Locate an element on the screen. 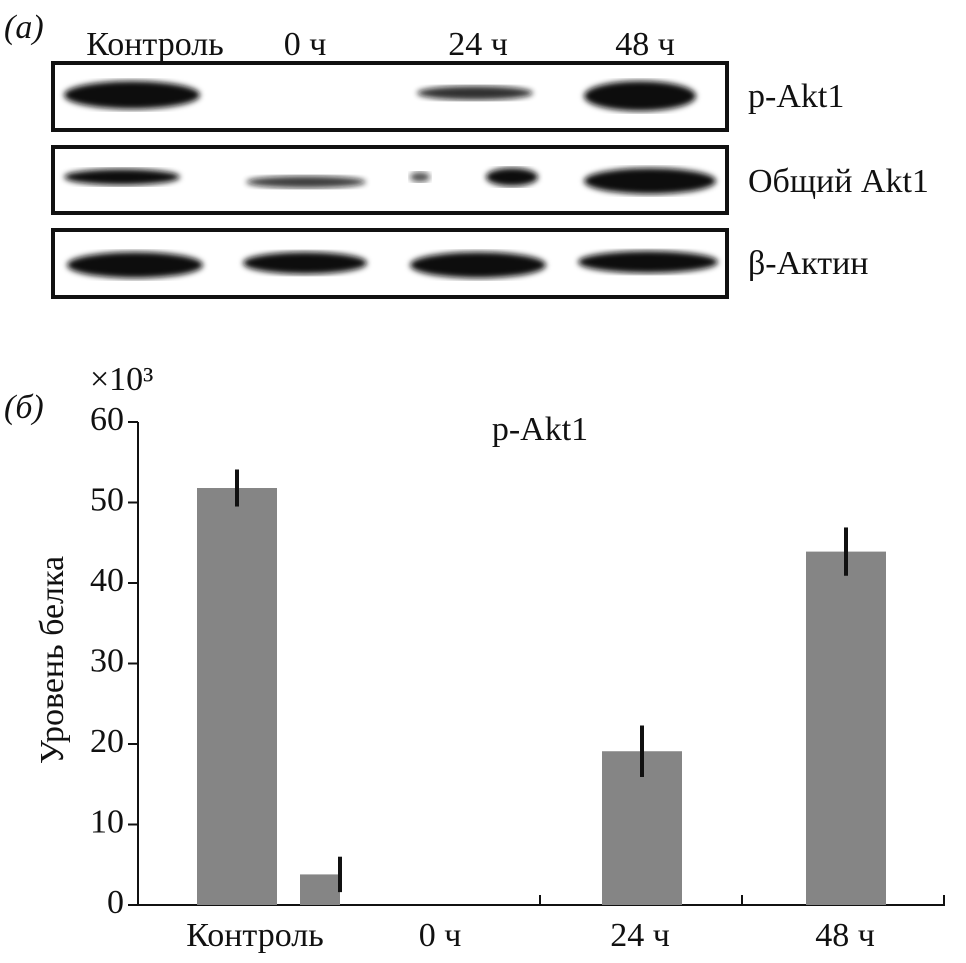 Image resolution: width=966 pixels, height=963 pixels. lane-label: 24 ч is located at coordinates (478, 44).